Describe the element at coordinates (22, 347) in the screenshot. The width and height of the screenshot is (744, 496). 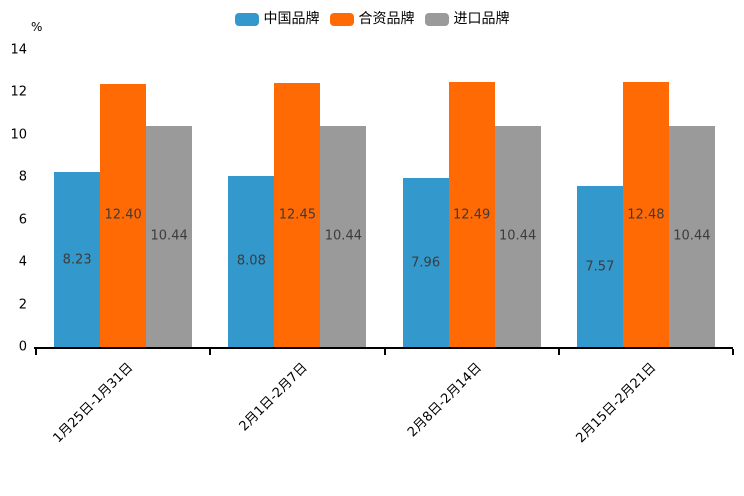
I see `y-tick-label-0: 0` at that location.